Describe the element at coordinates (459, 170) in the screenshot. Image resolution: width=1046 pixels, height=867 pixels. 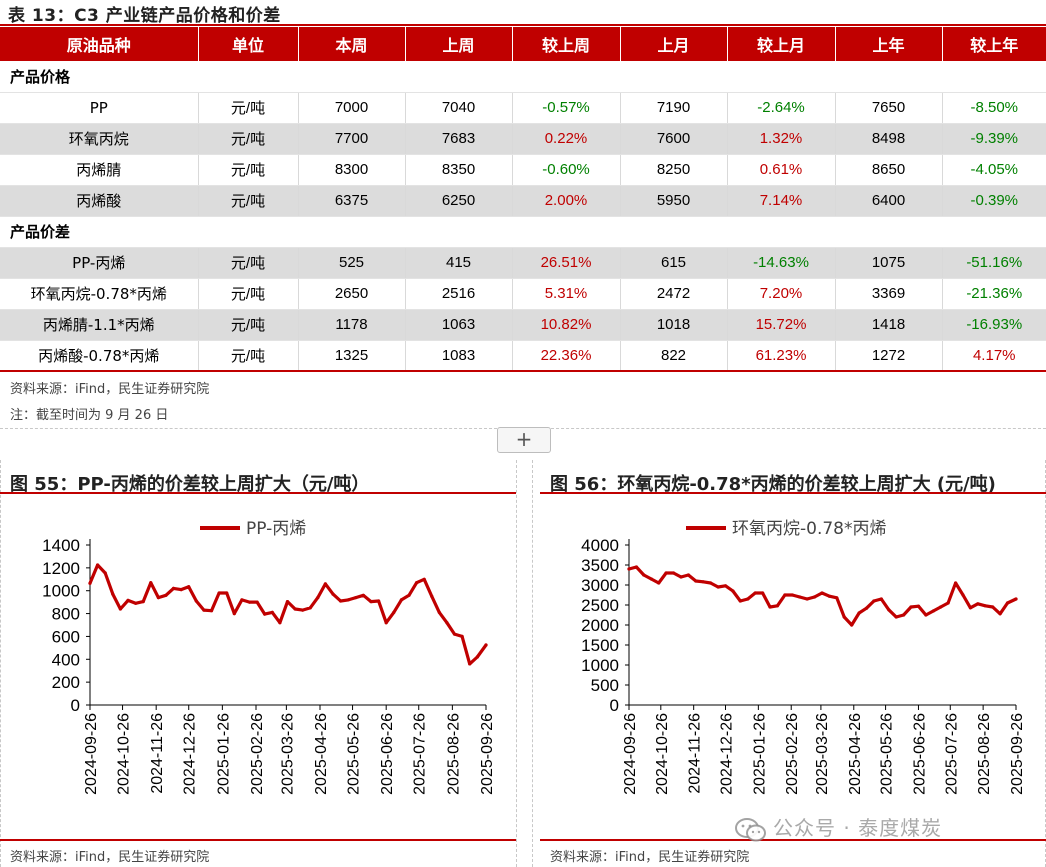
I see `cell-last-week: 8350` at that location.